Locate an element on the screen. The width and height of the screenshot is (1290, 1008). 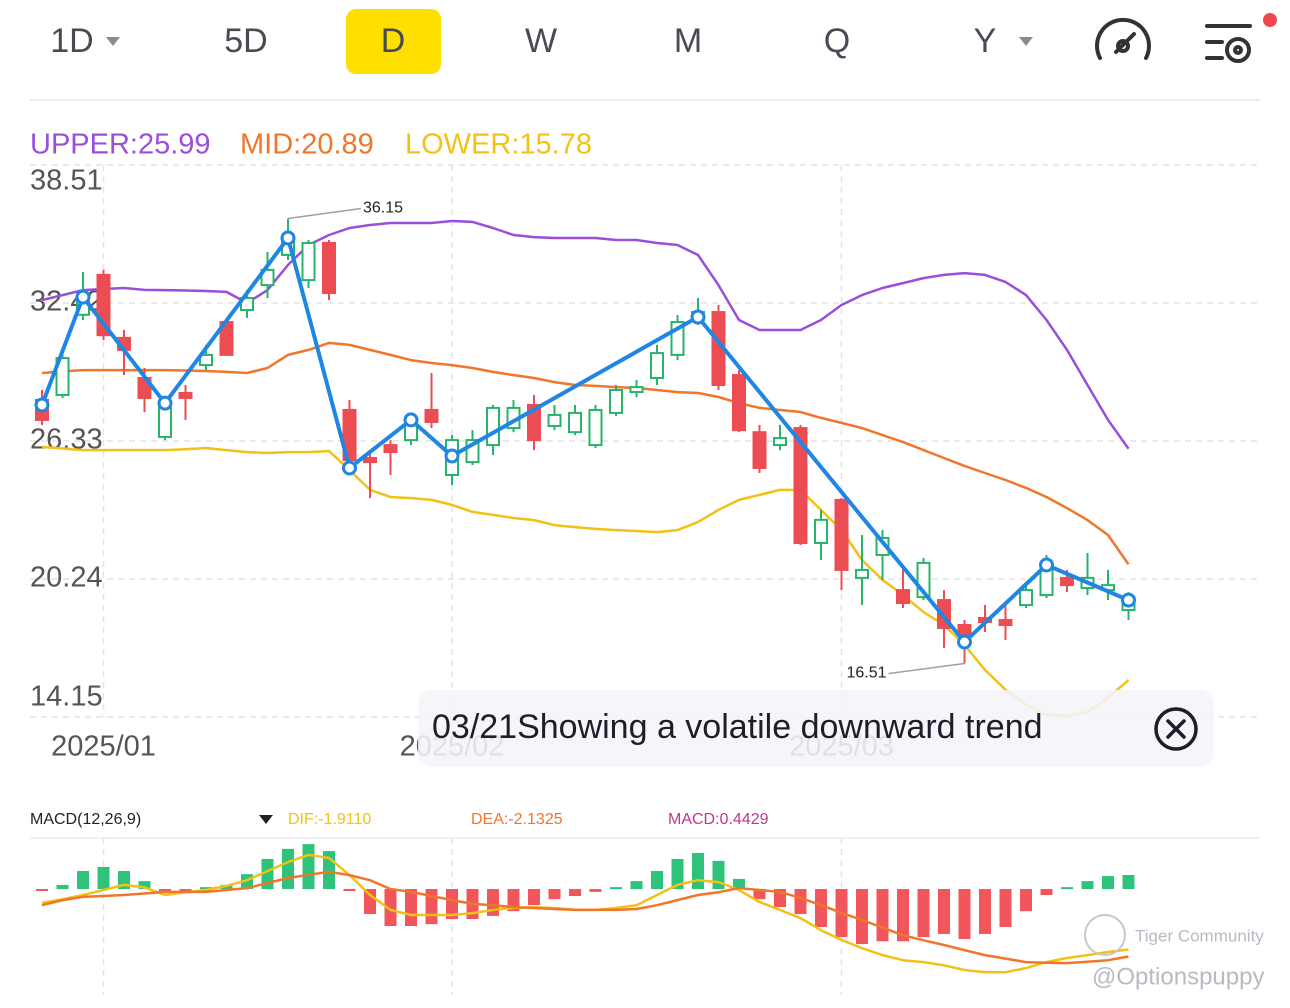
tooltip-text: 03/21Showing a volatile downward trend is located at coordinates (737, 727).